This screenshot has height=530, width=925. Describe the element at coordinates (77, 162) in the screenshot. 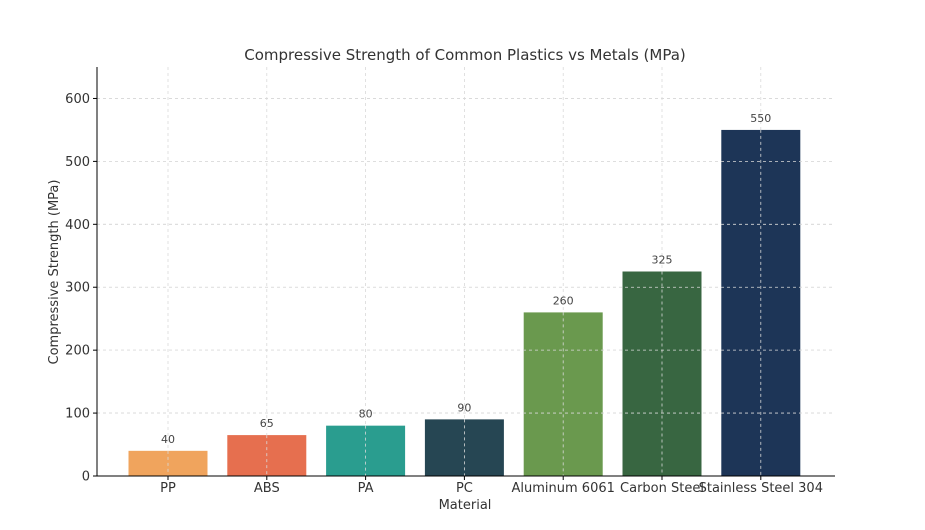

I see `y-tick-label: 500` at that location.